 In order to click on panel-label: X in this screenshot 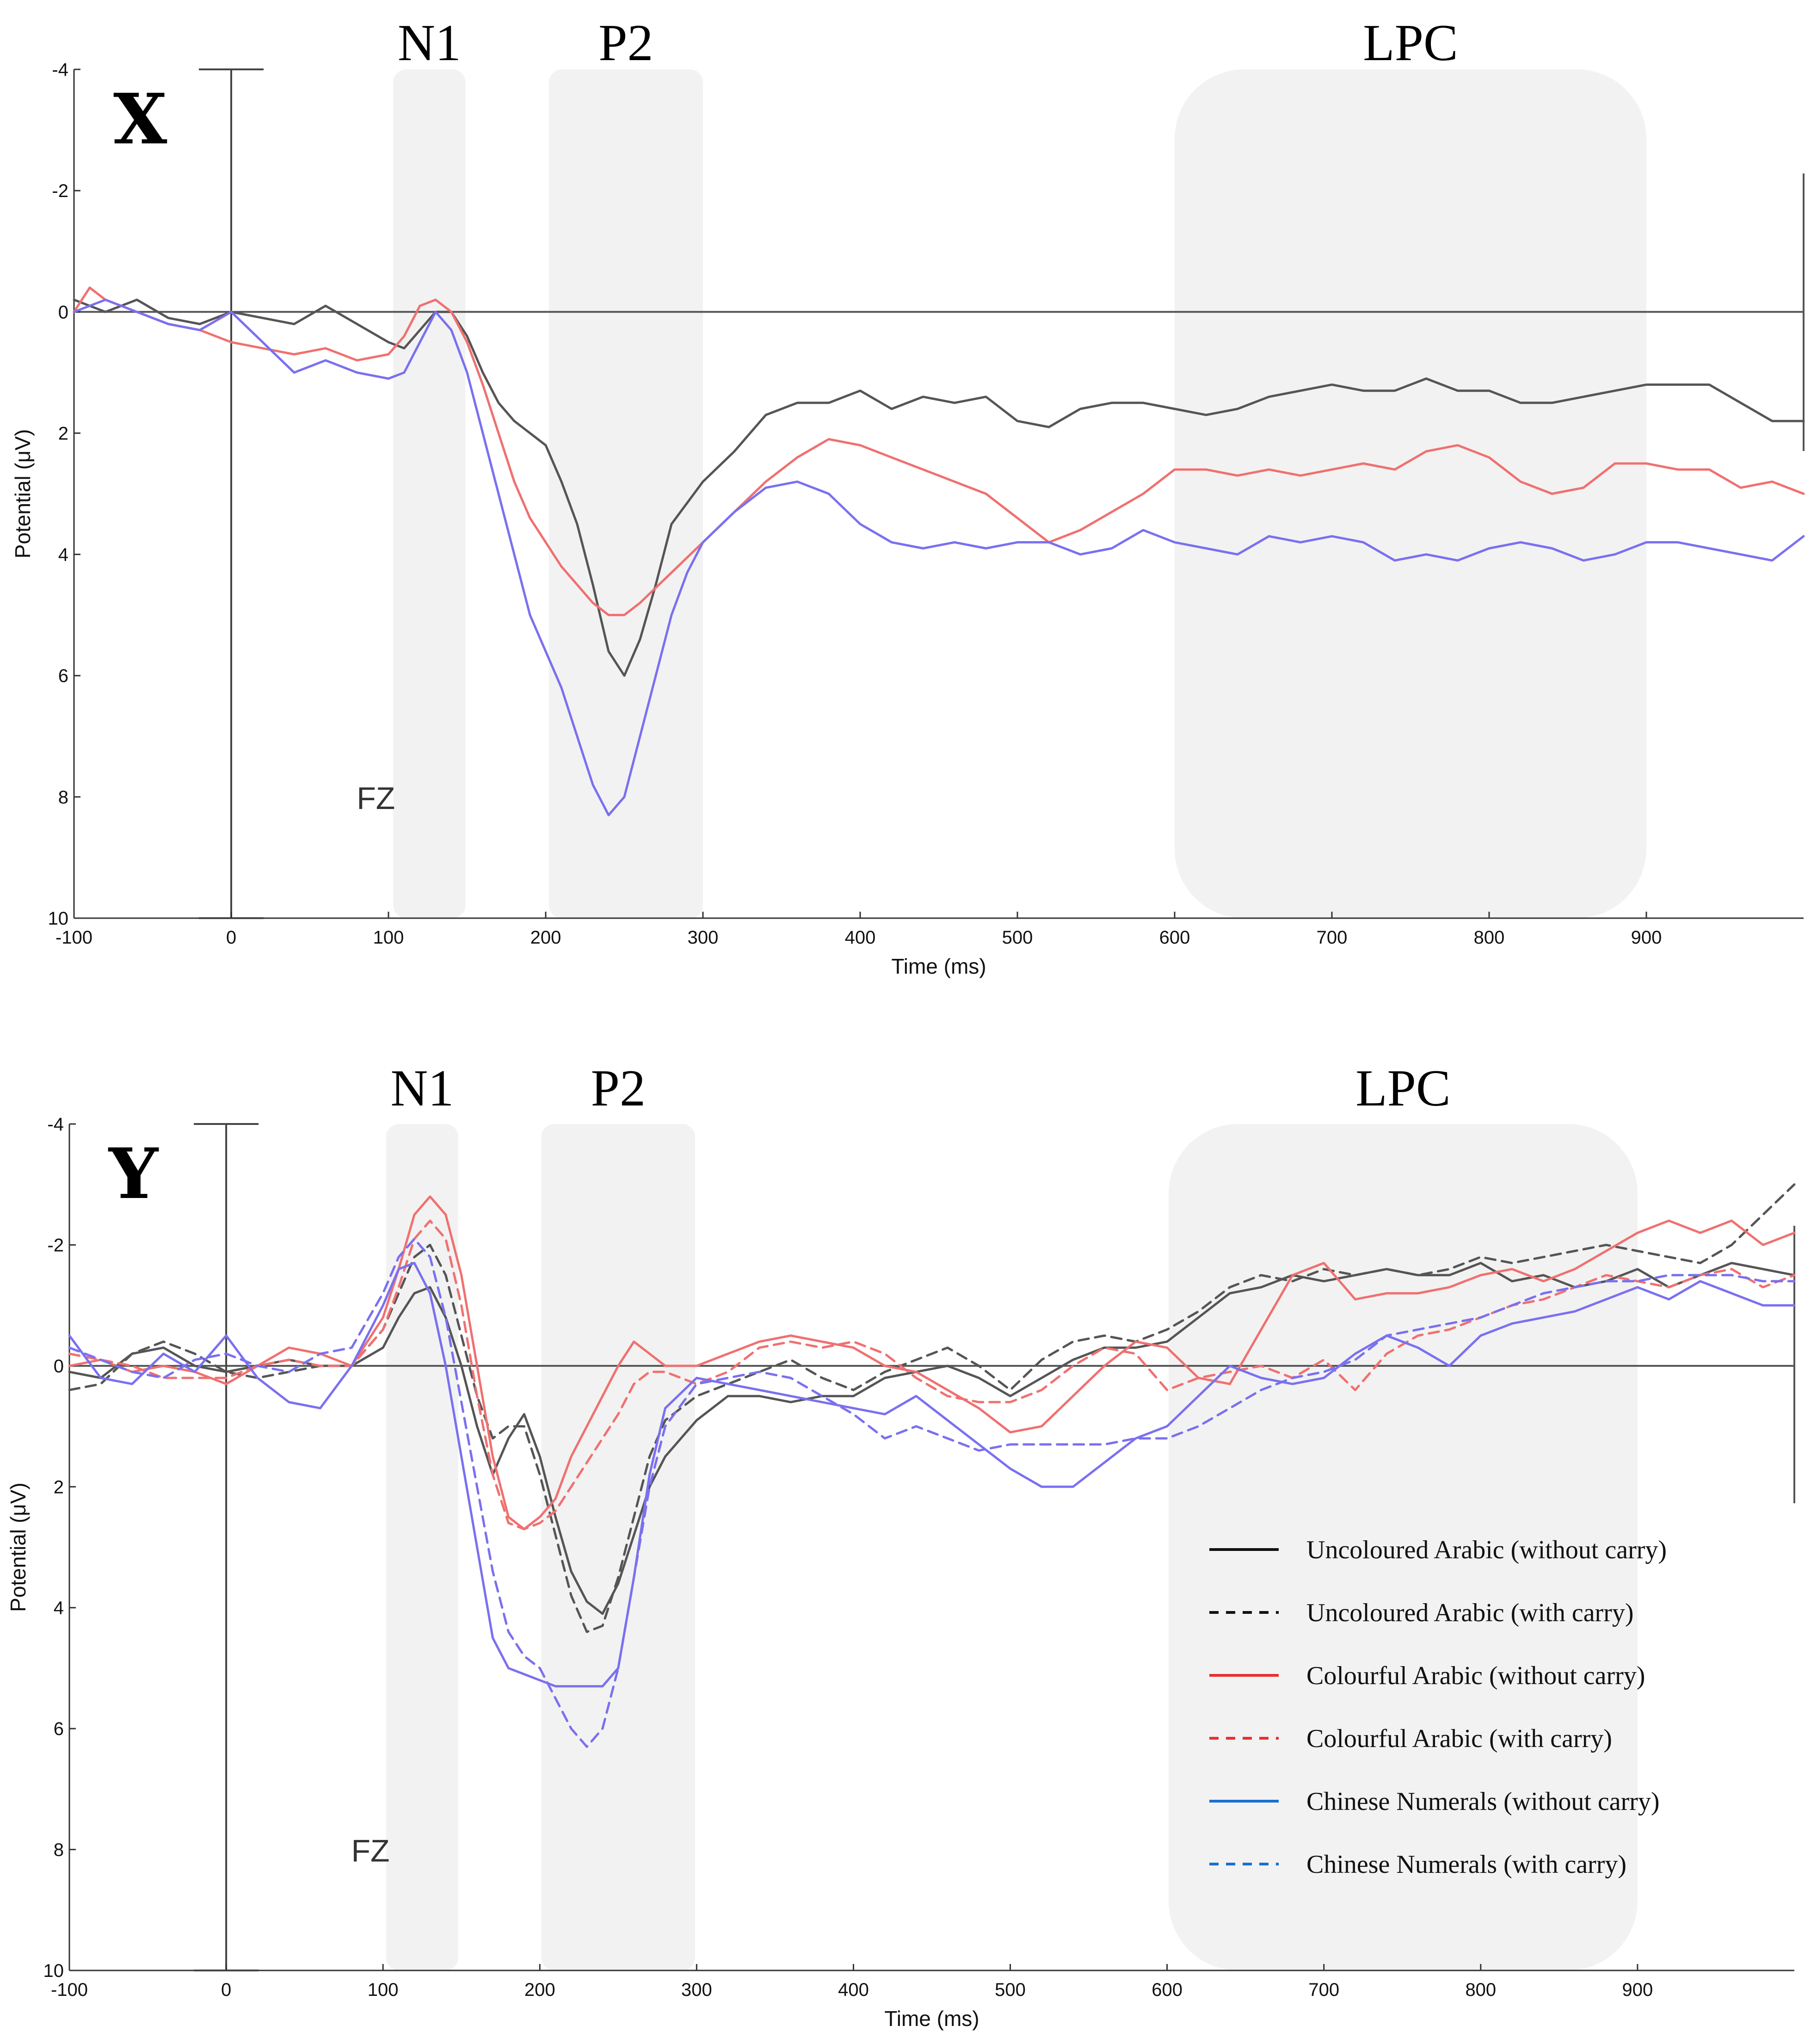, I will do `click(140, 119)`.